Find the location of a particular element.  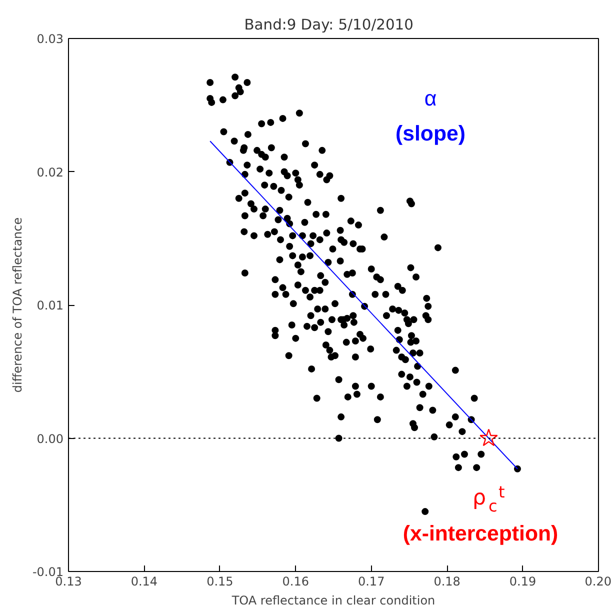

x-tick-label: 0.14 is located at coordinates (144, 581).